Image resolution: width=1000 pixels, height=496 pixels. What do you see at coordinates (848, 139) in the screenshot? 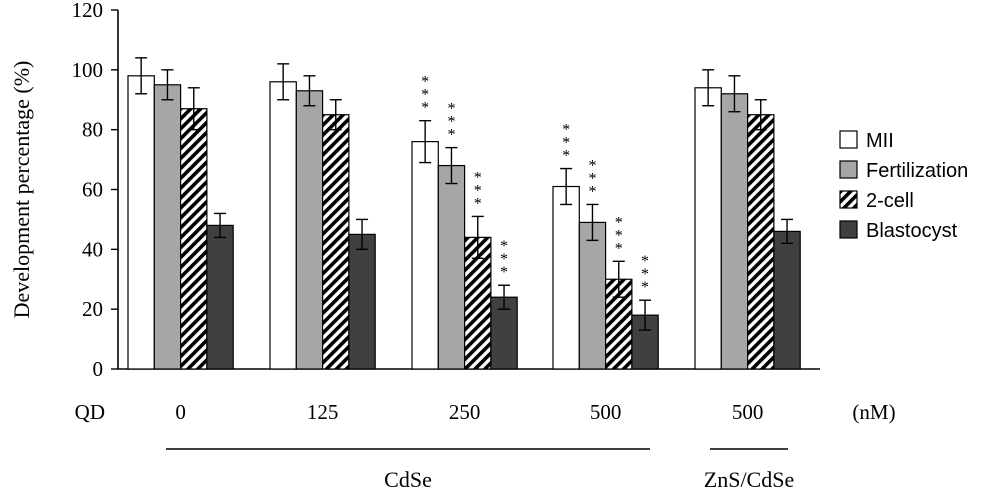
I see `legend-swatch-mii` at bounding box center [848, 139].